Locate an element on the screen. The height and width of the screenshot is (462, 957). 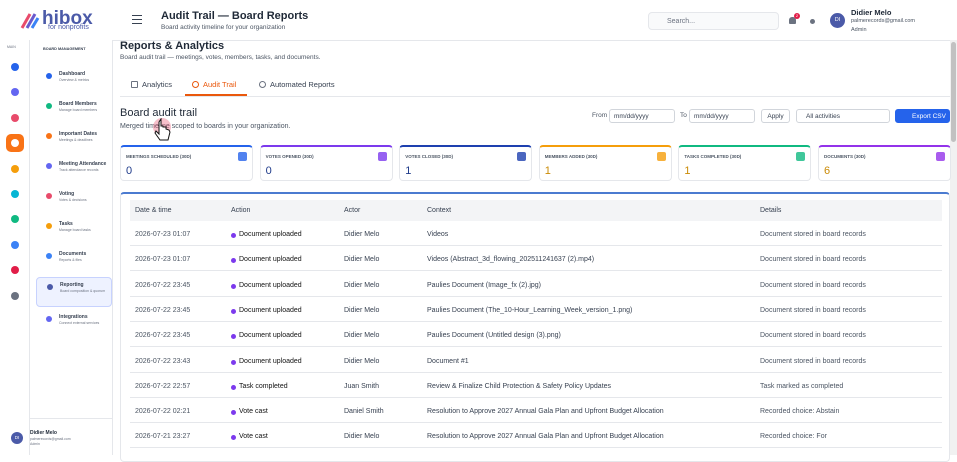
tab: Analytics is located at coordinates (157, 84).